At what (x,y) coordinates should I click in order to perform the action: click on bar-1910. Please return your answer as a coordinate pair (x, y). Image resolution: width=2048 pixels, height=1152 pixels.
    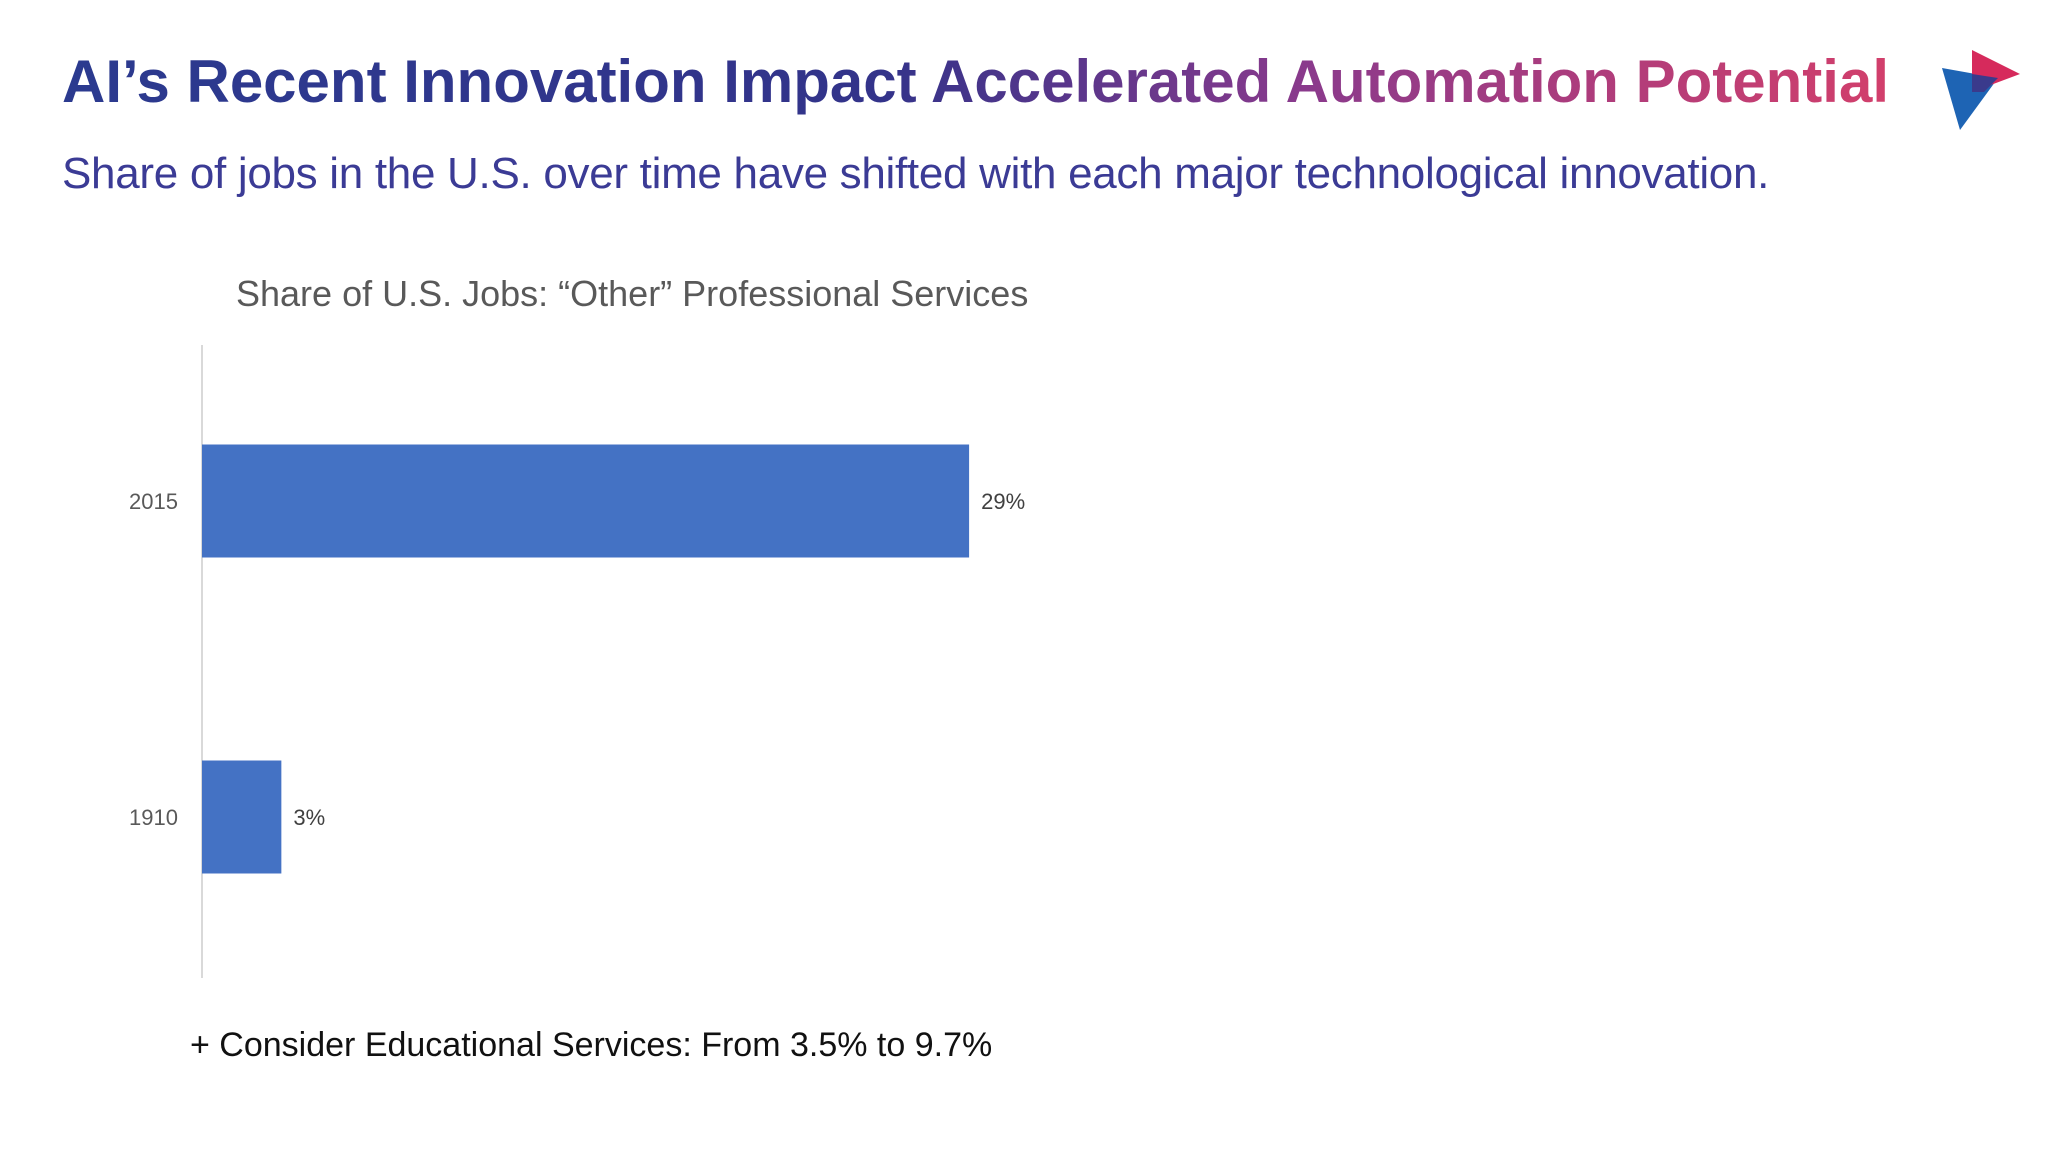
    Looking at the image, I should click on (242, 817).